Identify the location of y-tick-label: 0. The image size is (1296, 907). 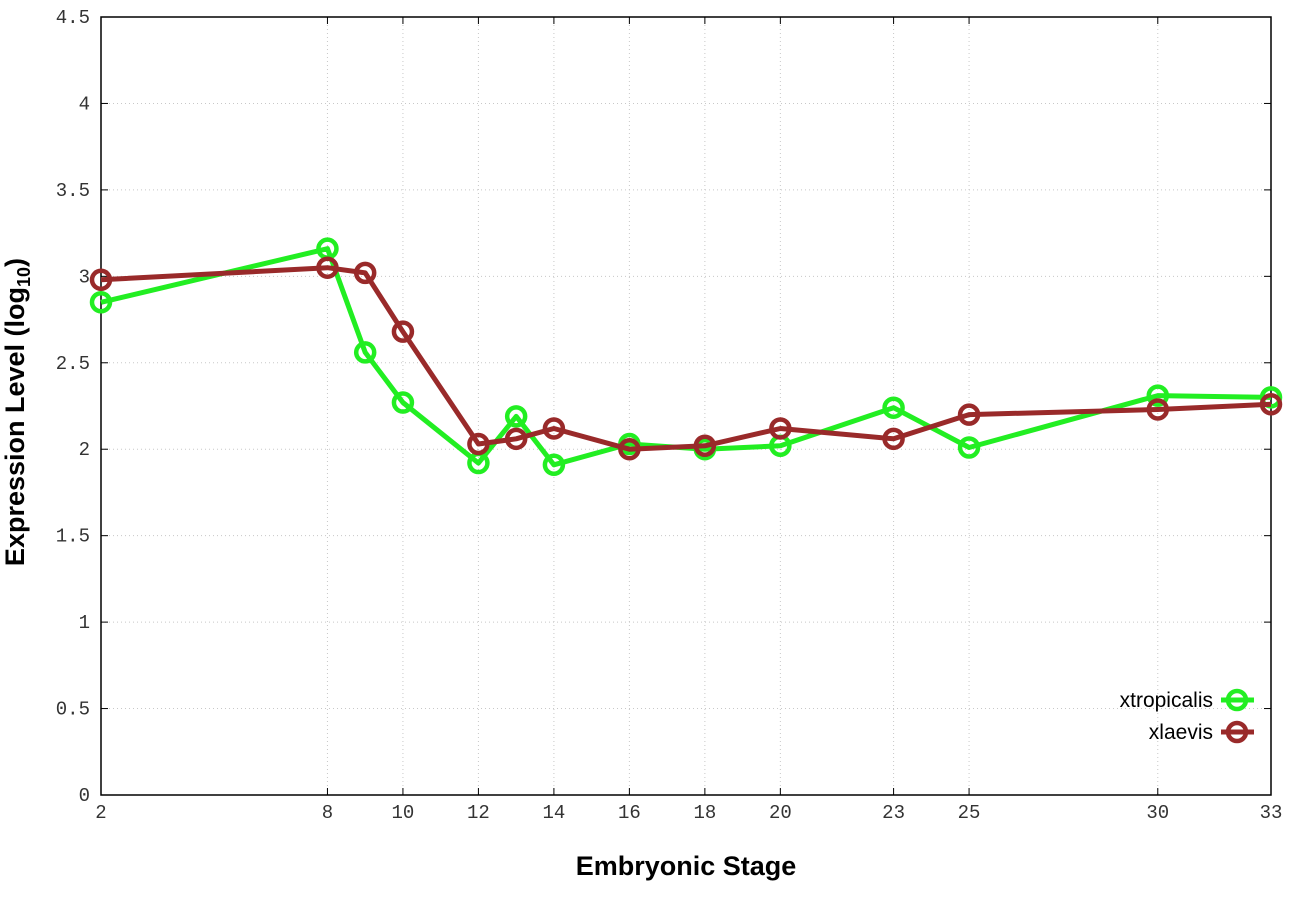
(84, 796).